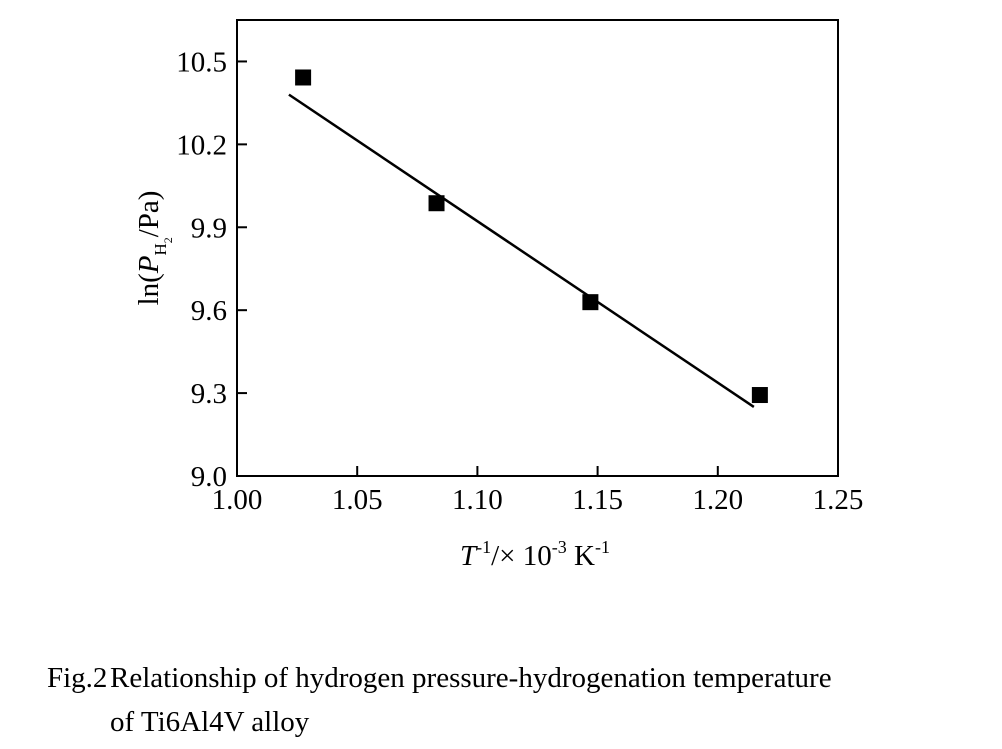 This screenshot has height=749, width=1002. I want to click on y-label-part: ln(, so click(149, 289).